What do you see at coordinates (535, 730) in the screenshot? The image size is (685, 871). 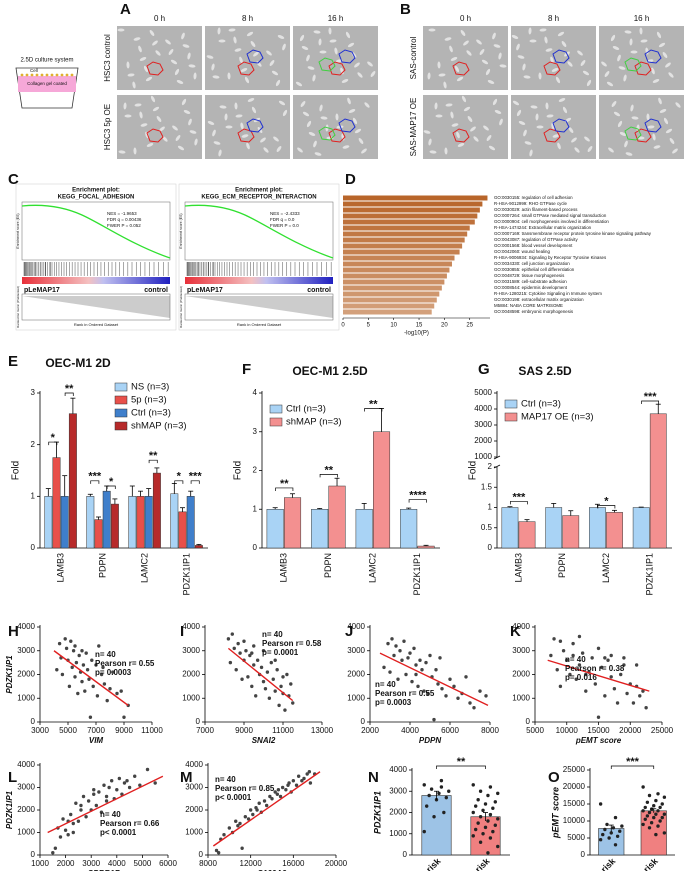 I see `x-tick-label: 5000` at bounding box center [535, 730].